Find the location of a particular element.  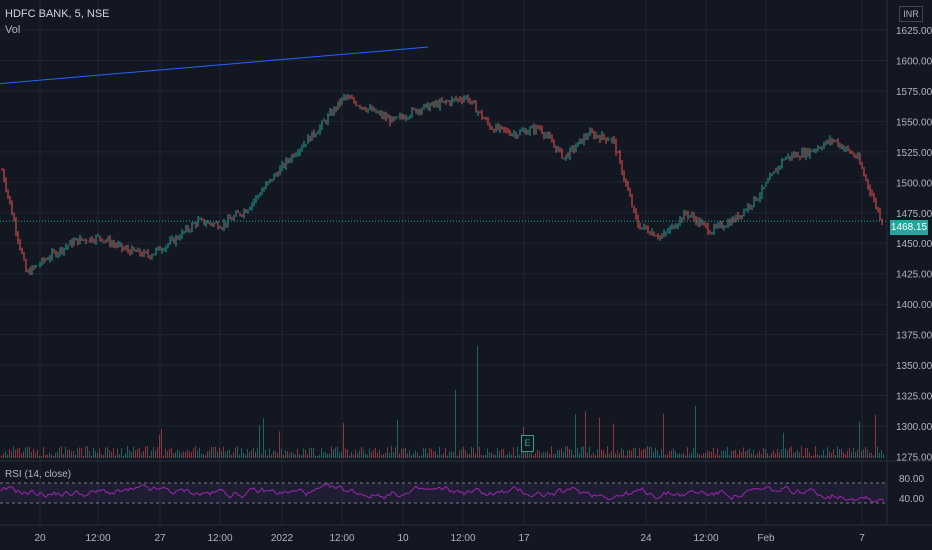

volume-legend: Vol is located at coordinates (13, 30).